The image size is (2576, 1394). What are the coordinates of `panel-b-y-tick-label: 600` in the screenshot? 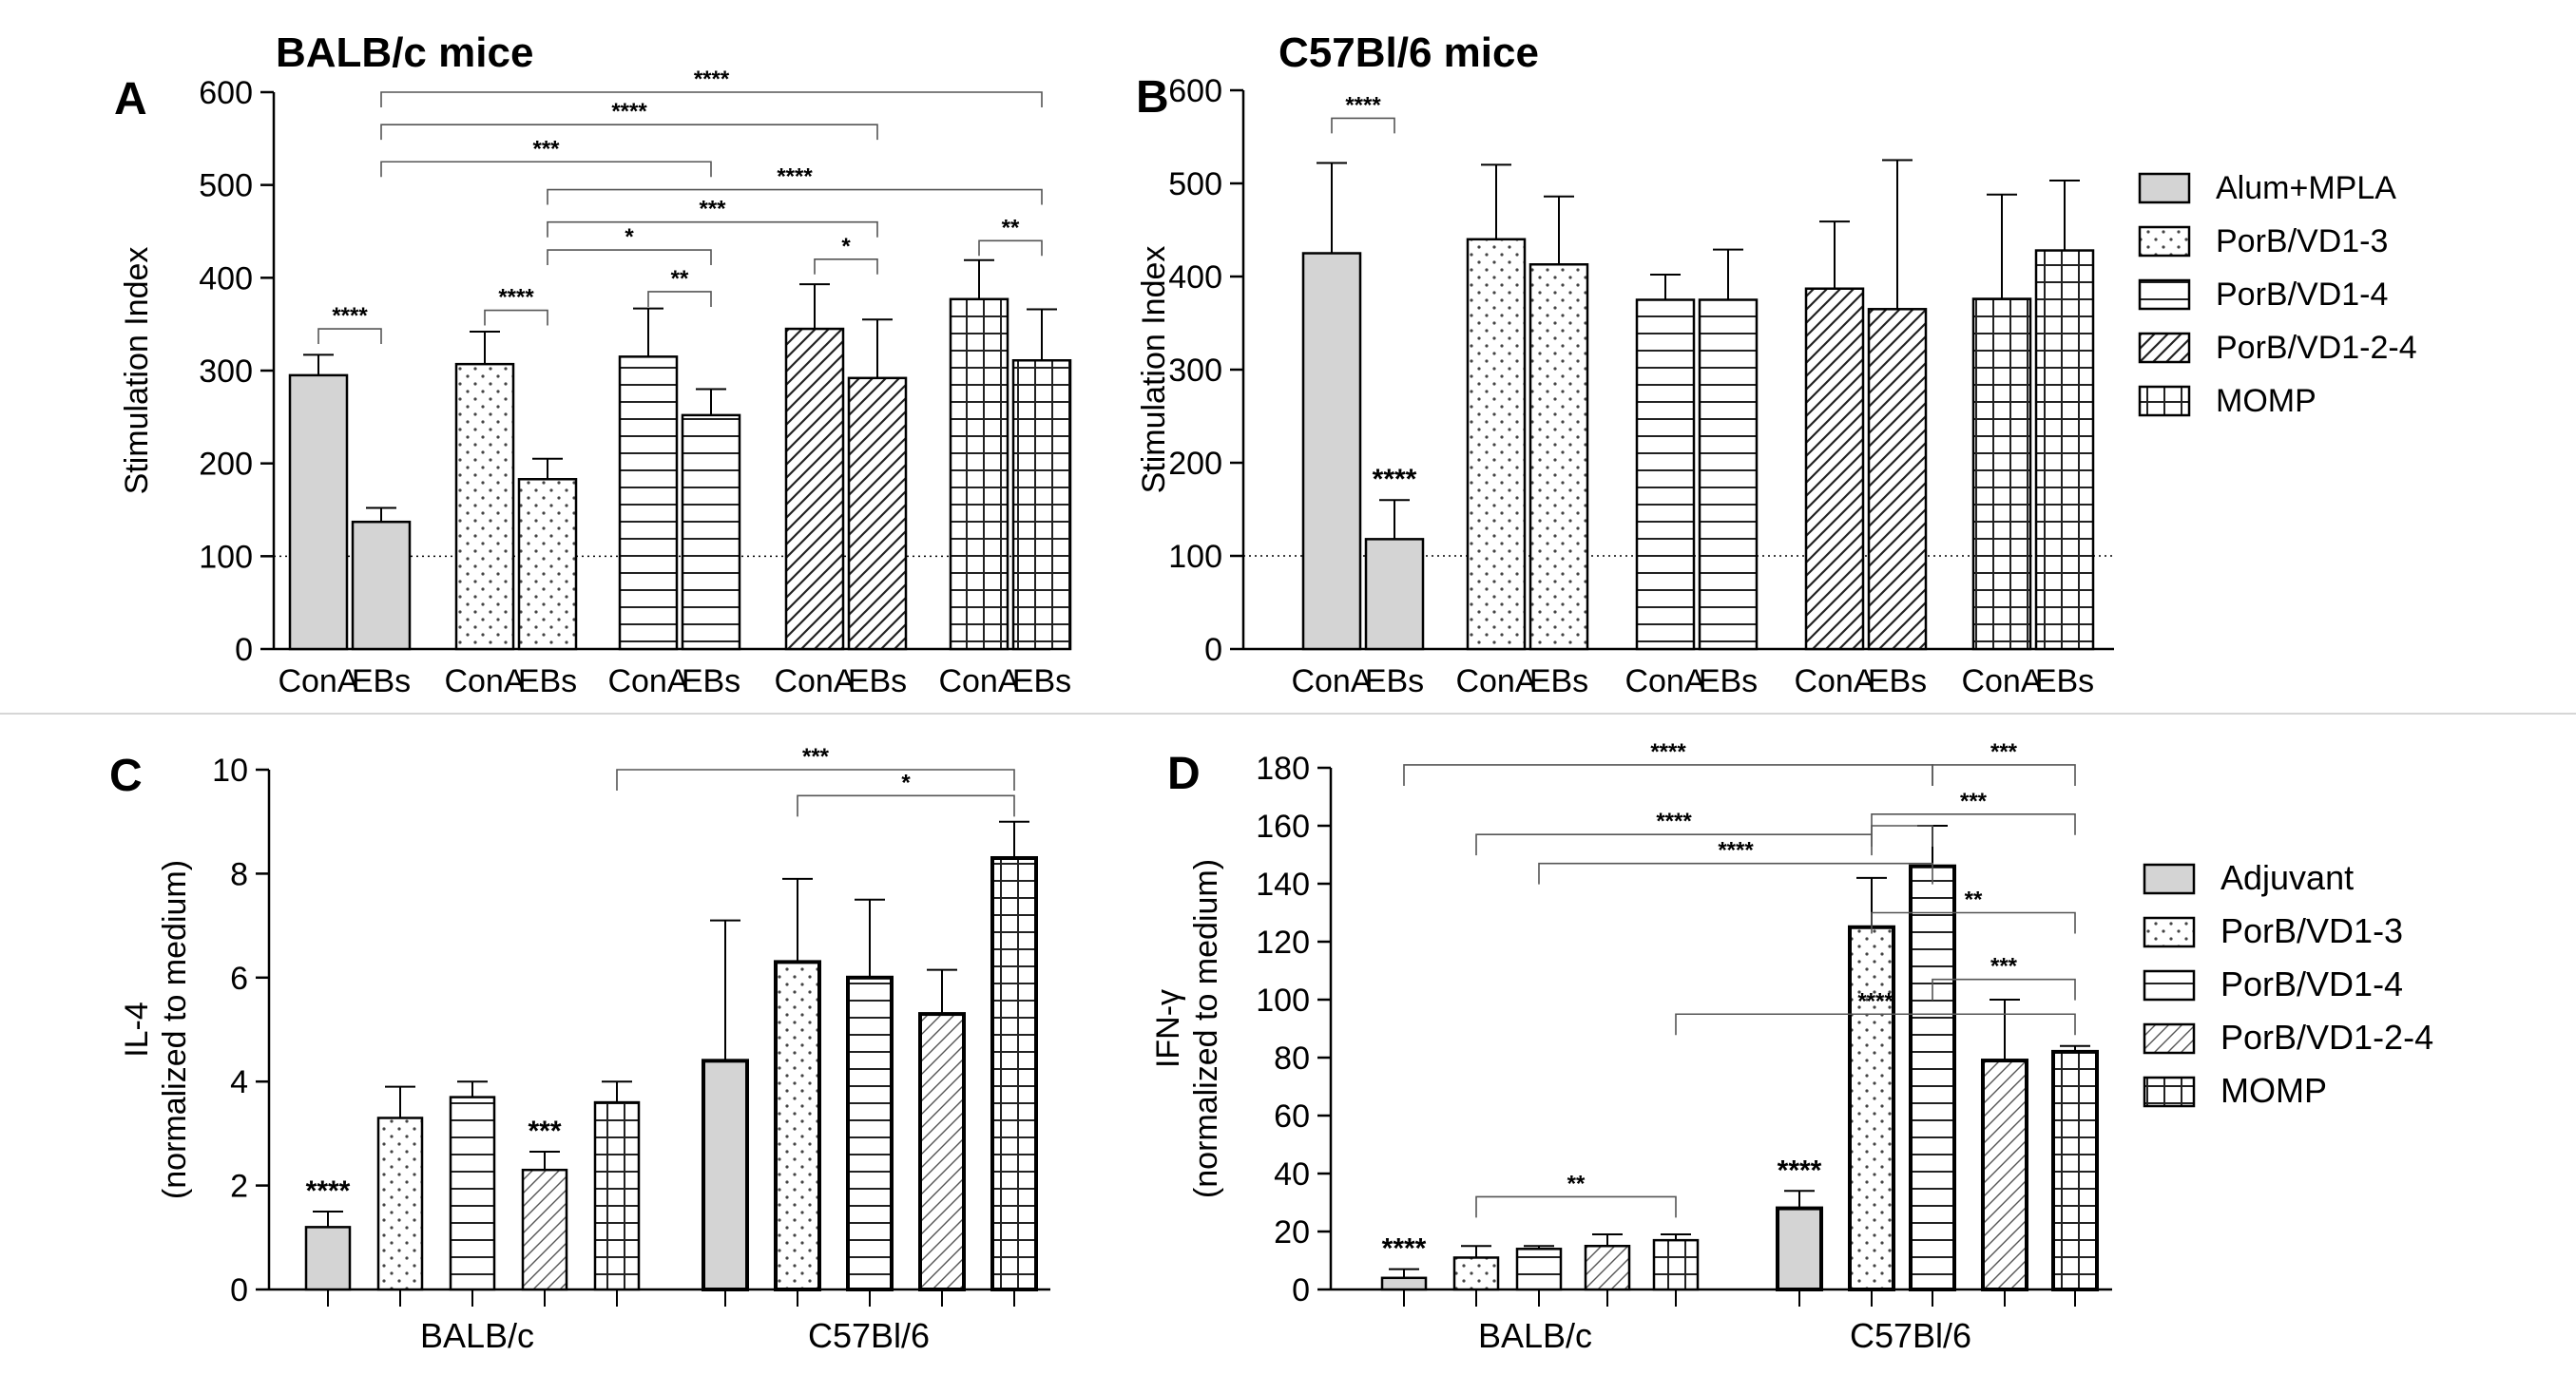 It's located at (1195, 91).